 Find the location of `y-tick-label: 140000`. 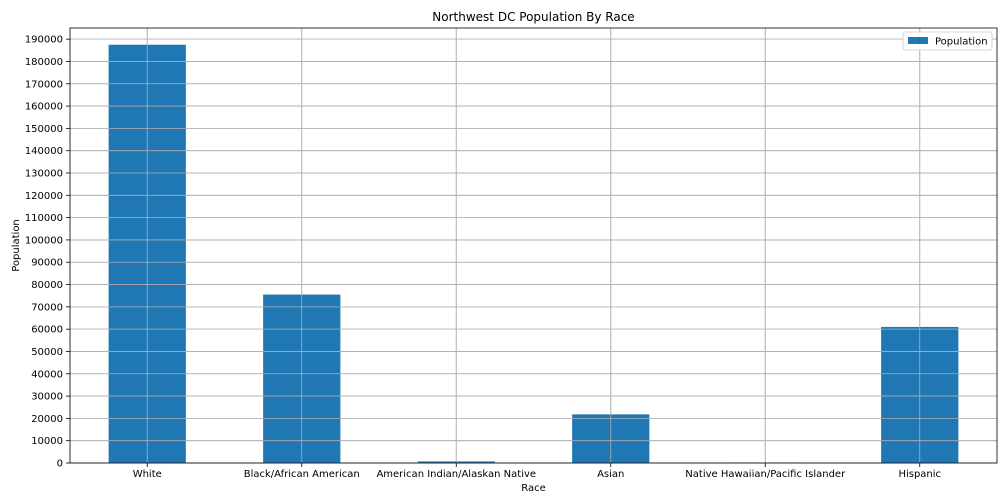

y-tick-label: 140000 is located at coordinates (44, 151).